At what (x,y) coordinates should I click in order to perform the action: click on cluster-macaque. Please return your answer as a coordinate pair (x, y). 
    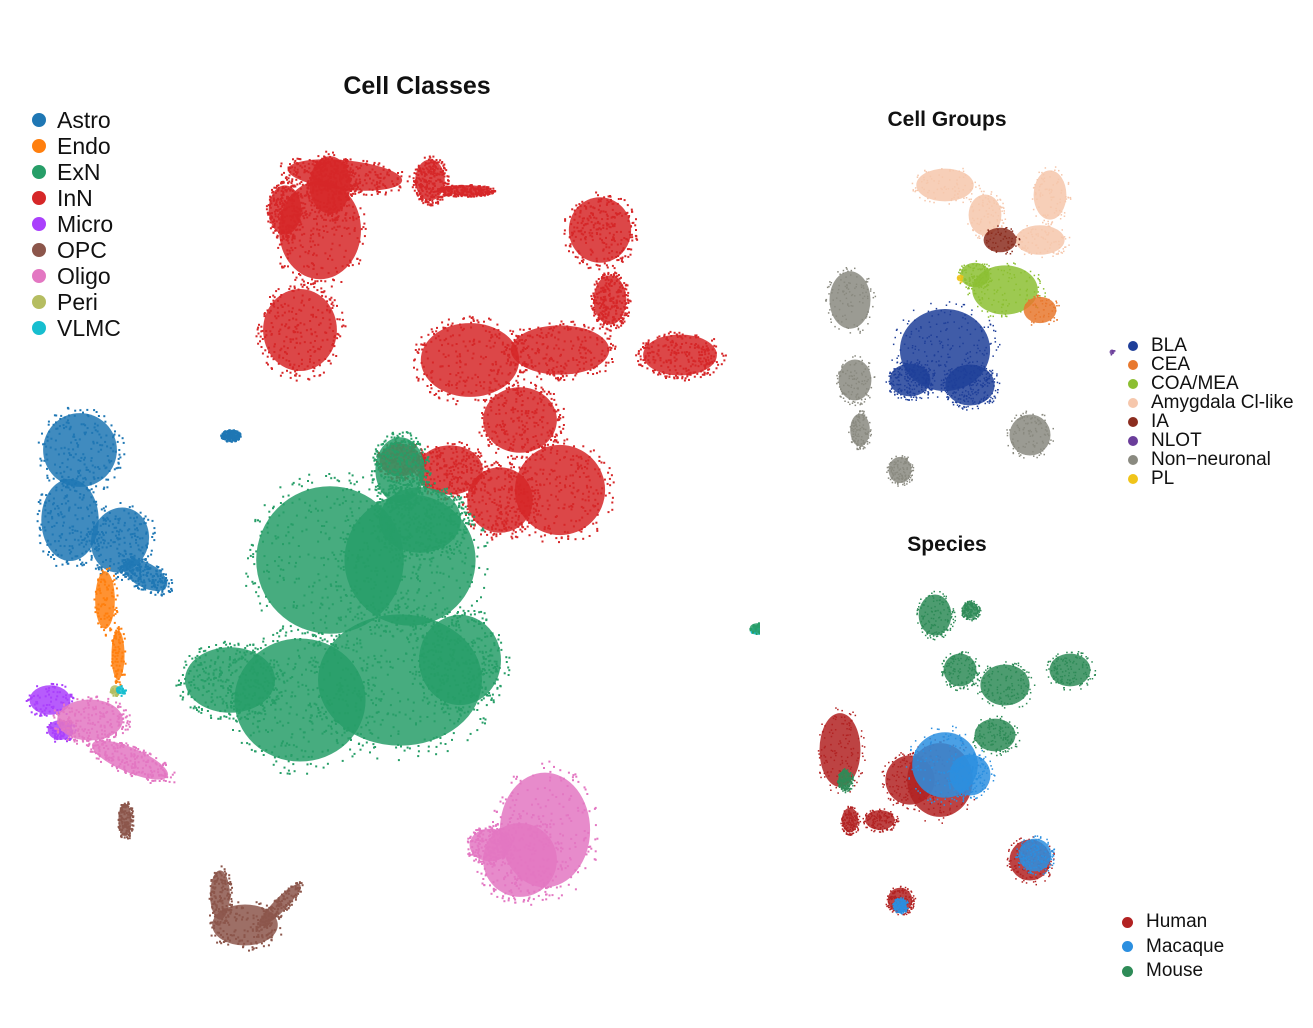
    Looking at the image, I should click on (974, 820).